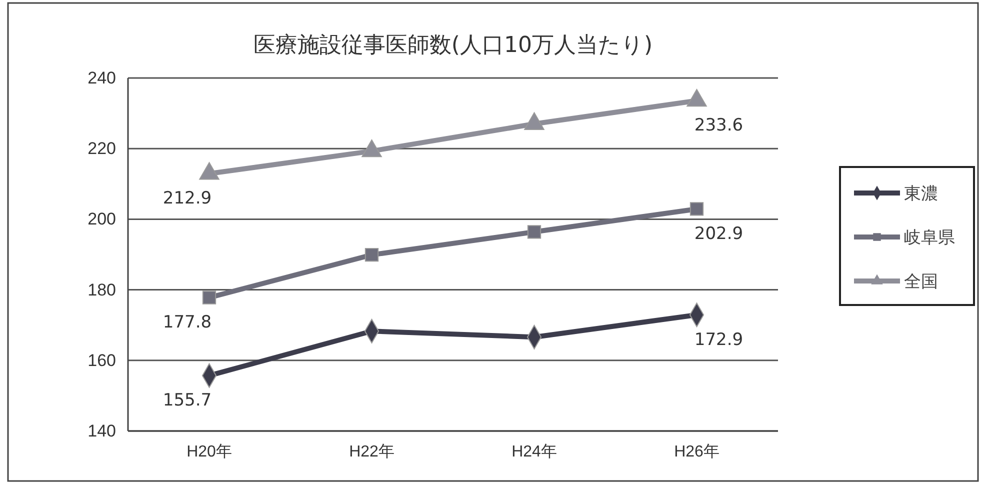  I want to click on x-tick-label: H24年, so click(534, 451).